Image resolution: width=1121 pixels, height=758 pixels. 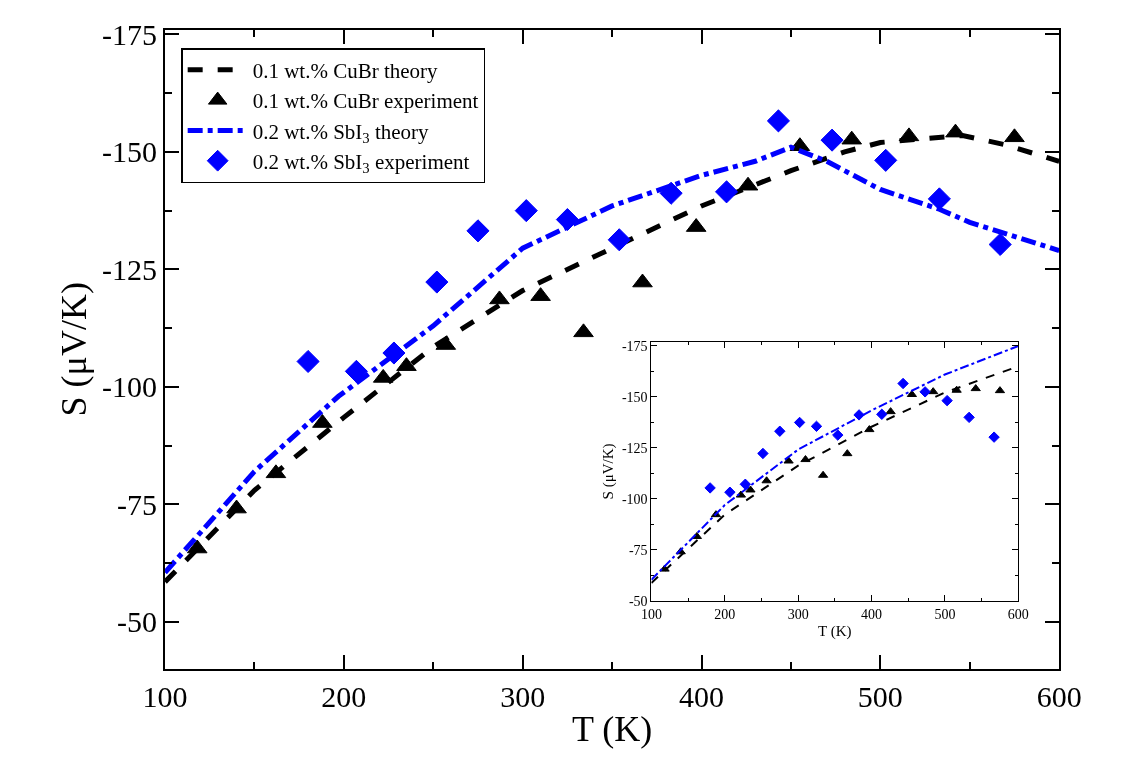 What do you see at coordinates (361, 163) in the screenshot?
I see `legend-label: 0.2 wt.% SbI$_{3}$ experiment` at bounding box center [361, 163].